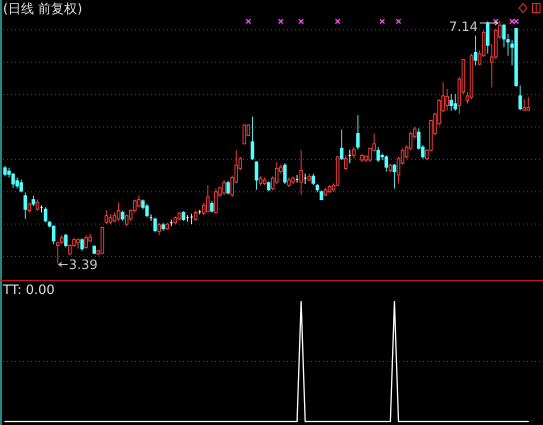 The image size is (543, 425). I want to click on chart-title: (日线 前复权), so click(42, 9).